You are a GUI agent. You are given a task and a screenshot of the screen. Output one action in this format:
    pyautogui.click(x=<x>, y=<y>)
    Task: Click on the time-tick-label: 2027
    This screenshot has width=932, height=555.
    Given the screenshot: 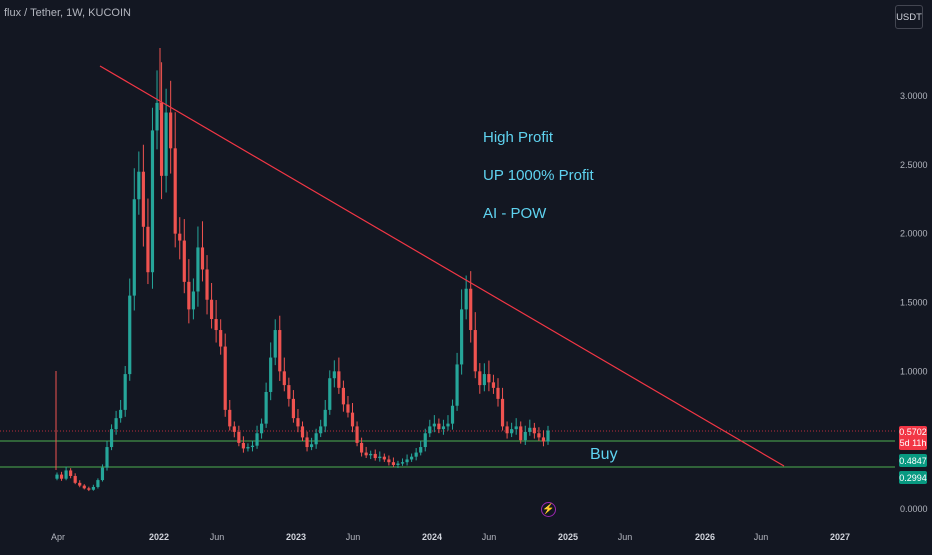 What is the action you would take?
    pyautogui.click(x=840, y=537)
    